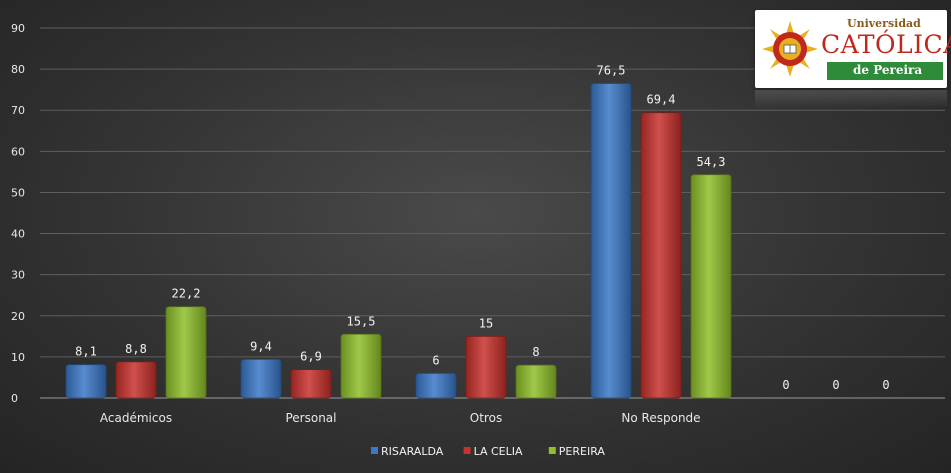 The width and height of the screenshot is (951, 473). Describe the element at coordinates (136, 418) in the screenshot. I see `category-label: Académicos` at that location.